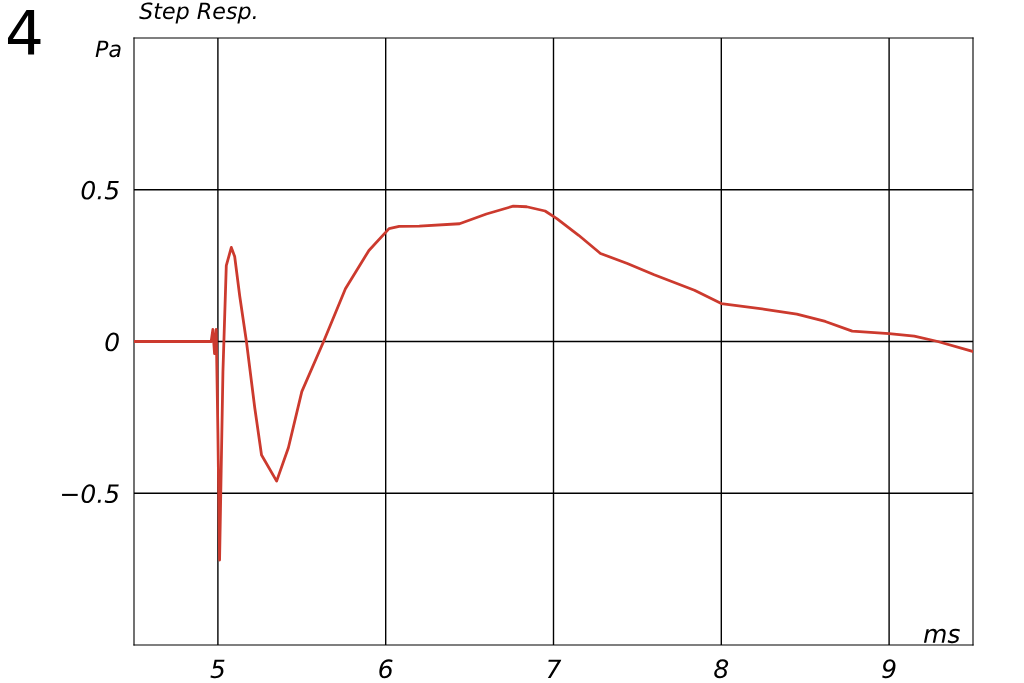 The height and width of the screenshot is (683, 1024). What do you see at coordinates (90, 494) in the screenshot?
I see `y-tick-label: −0.5` at bounding box center [90, 494].